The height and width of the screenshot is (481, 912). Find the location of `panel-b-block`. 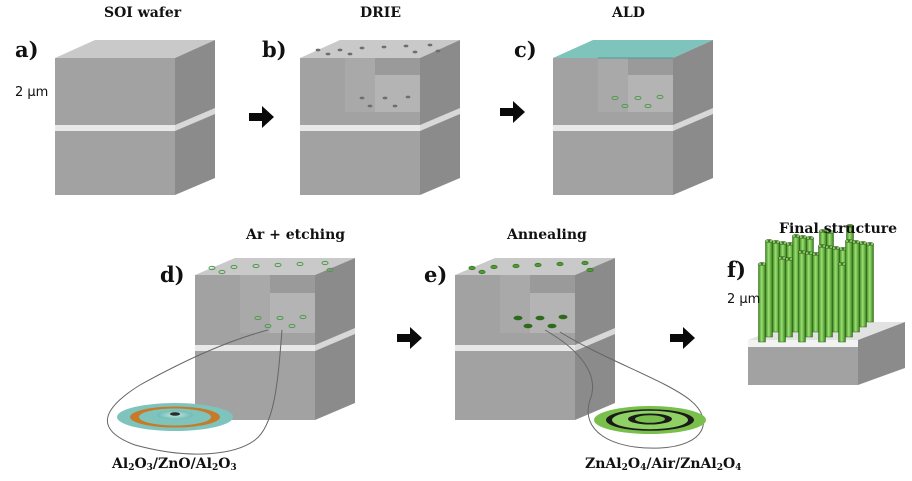

panel-b-block is located at coordinates (380, 117).